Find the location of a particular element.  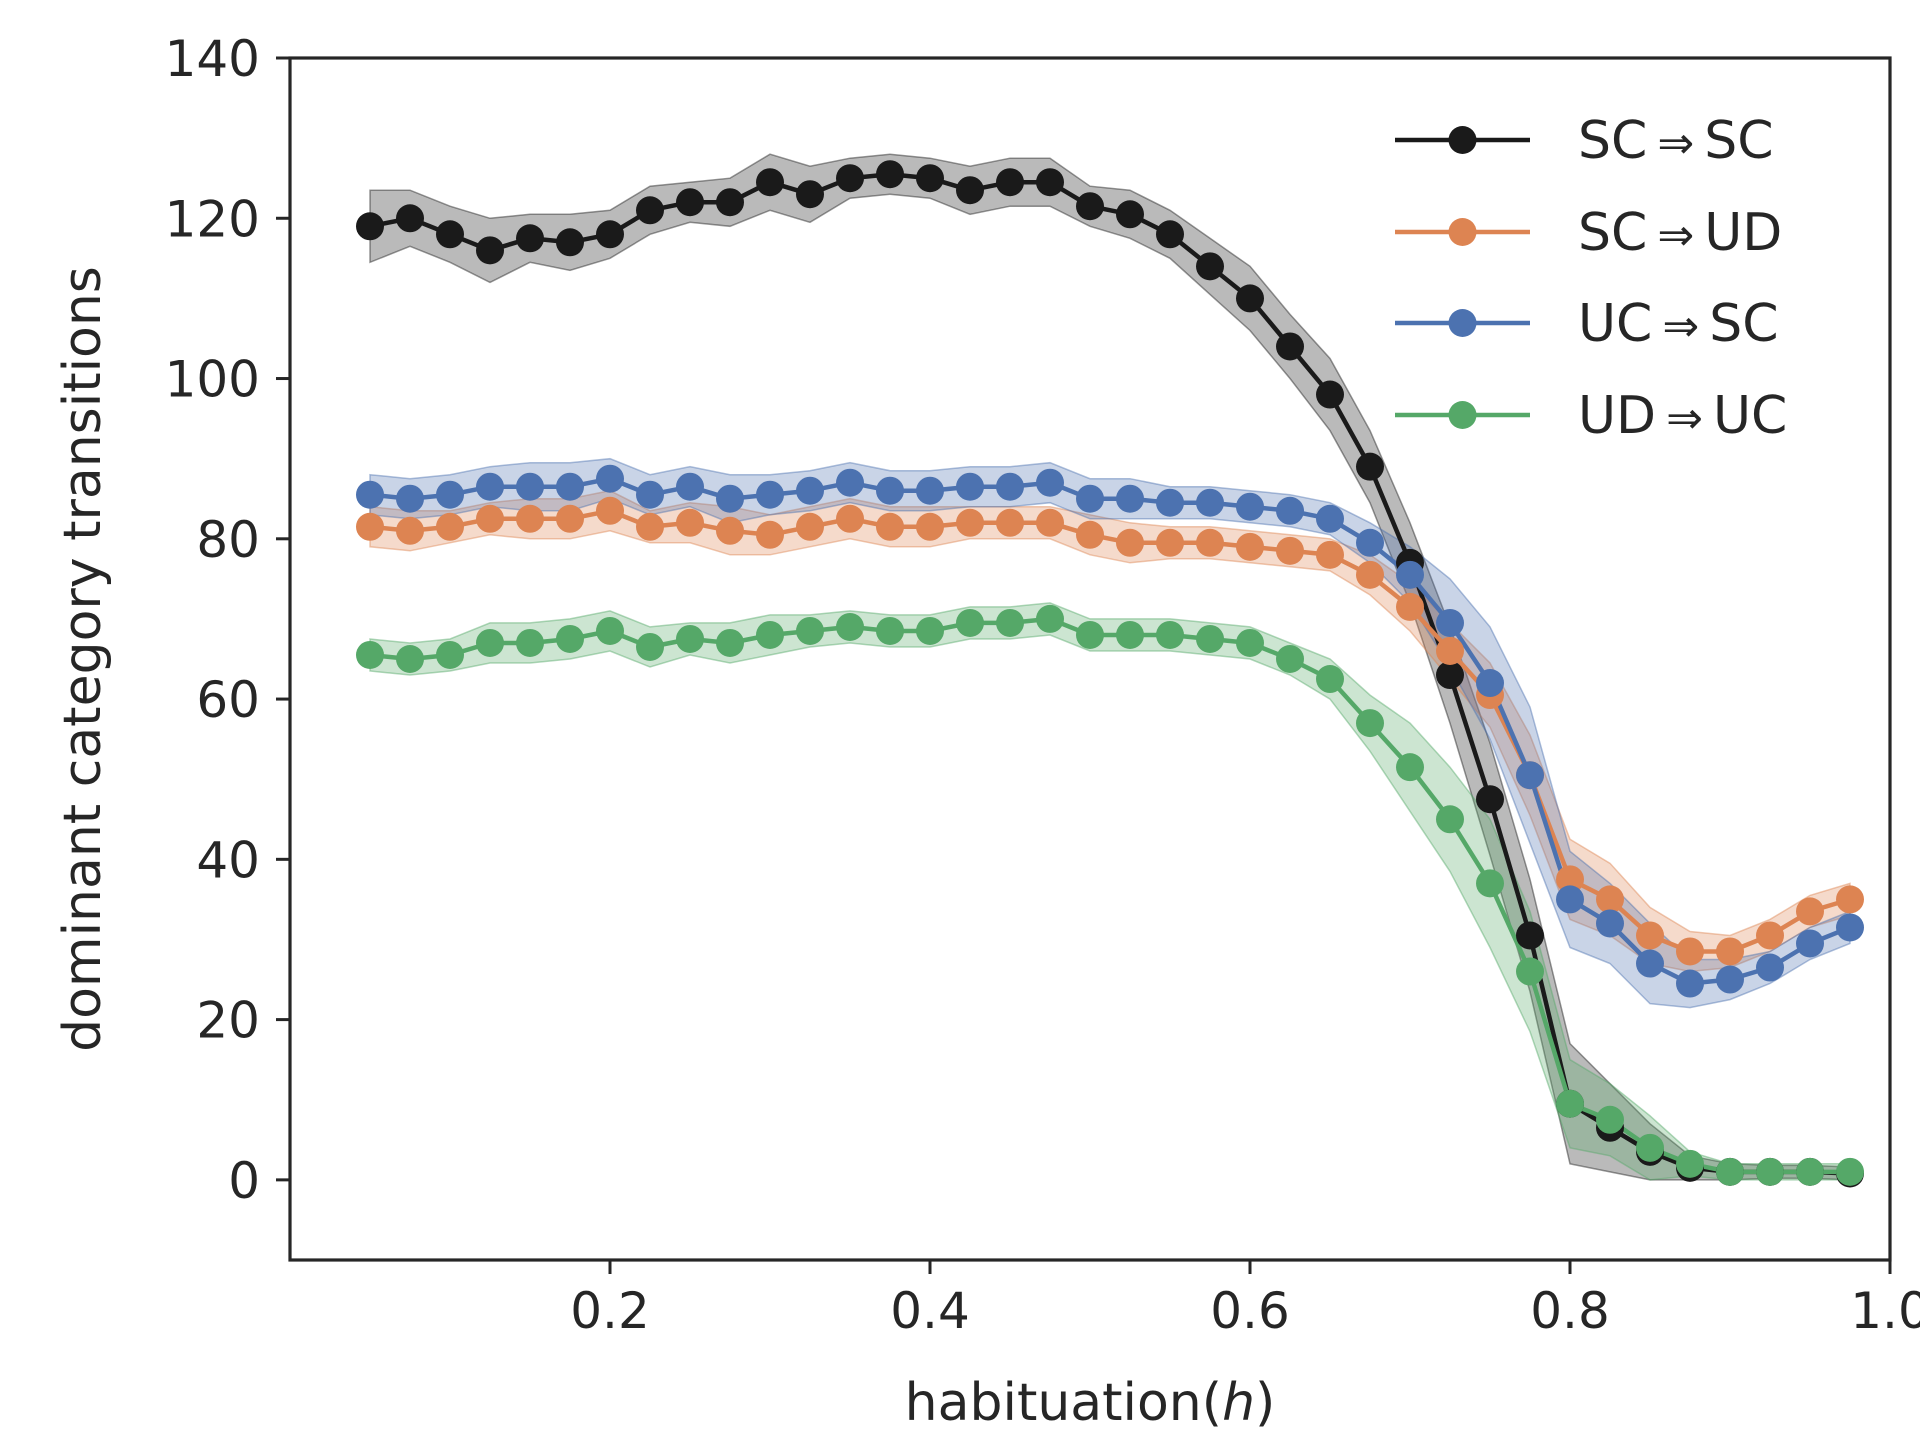

legend-label: UC ⇒ SC is located at coordinates (1678, 324).